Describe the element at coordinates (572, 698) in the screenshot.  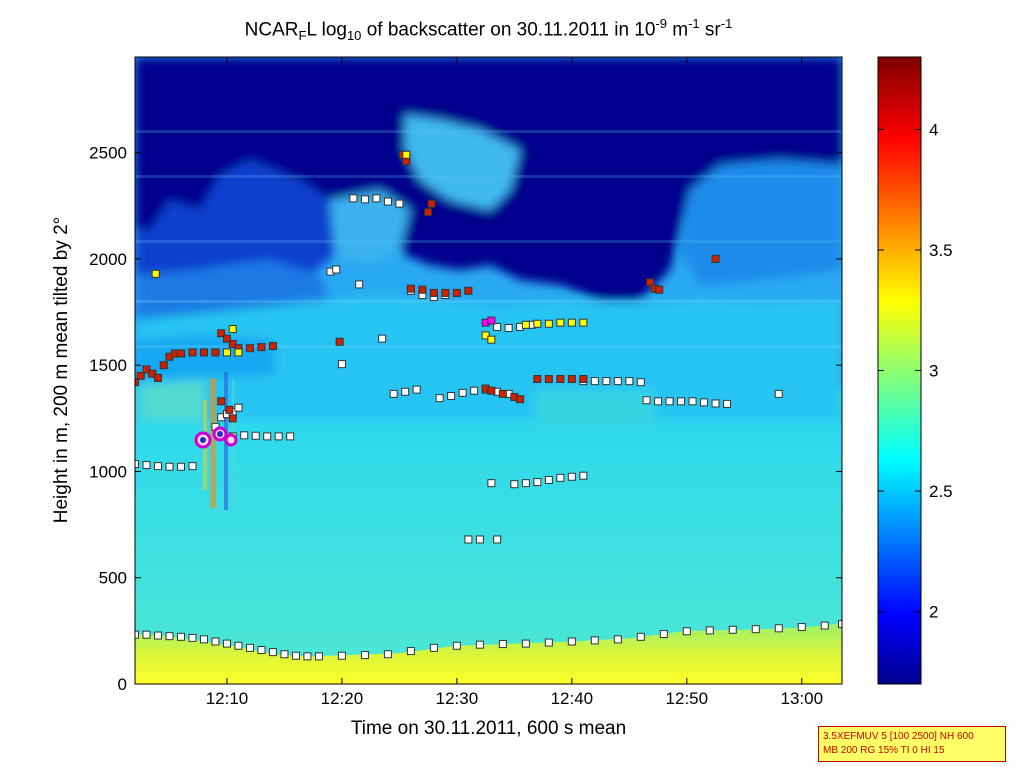
I see `x-tick-label: 12:40` at that location.